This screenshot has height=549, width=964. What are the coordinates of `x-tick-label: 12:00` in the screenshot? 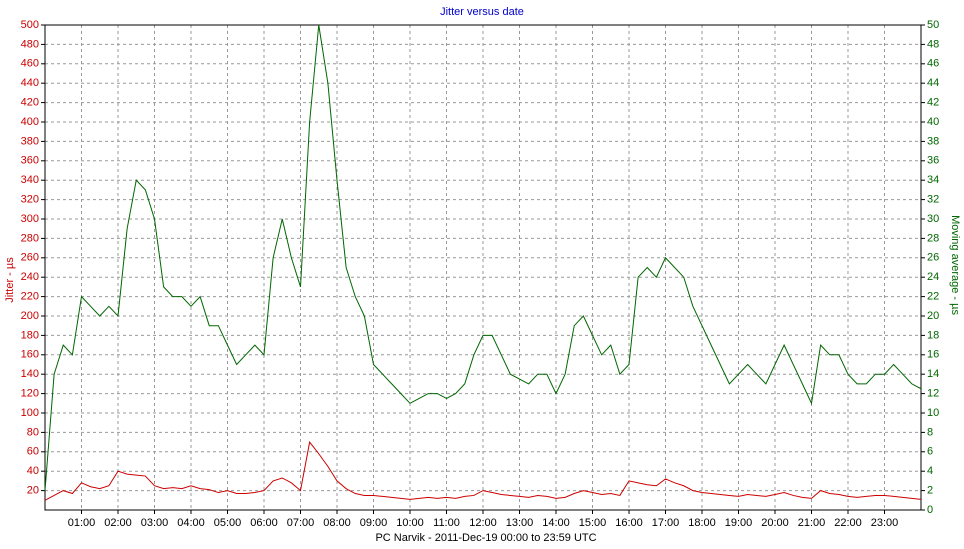 It's located at (483, 523).